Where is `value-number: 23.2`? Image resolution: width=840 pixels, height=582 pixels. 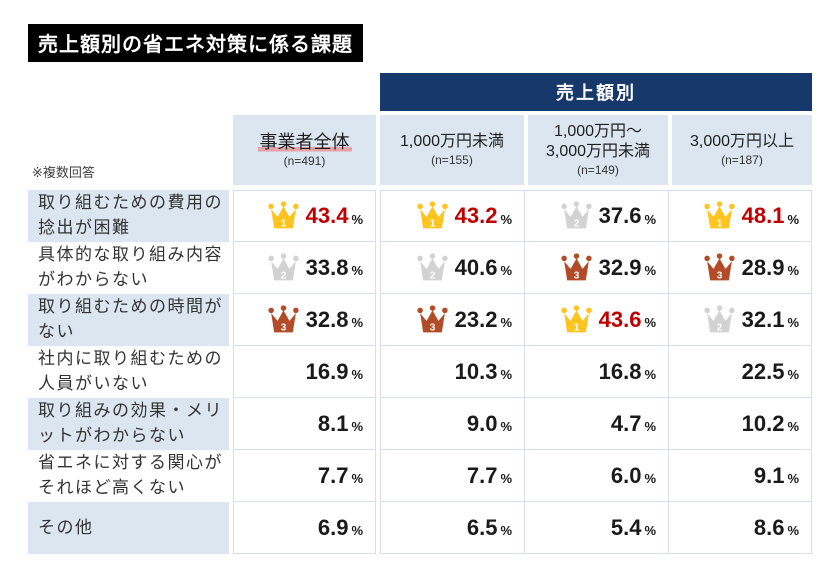 value-number: 23.2 is located at coordinates (476, 319).